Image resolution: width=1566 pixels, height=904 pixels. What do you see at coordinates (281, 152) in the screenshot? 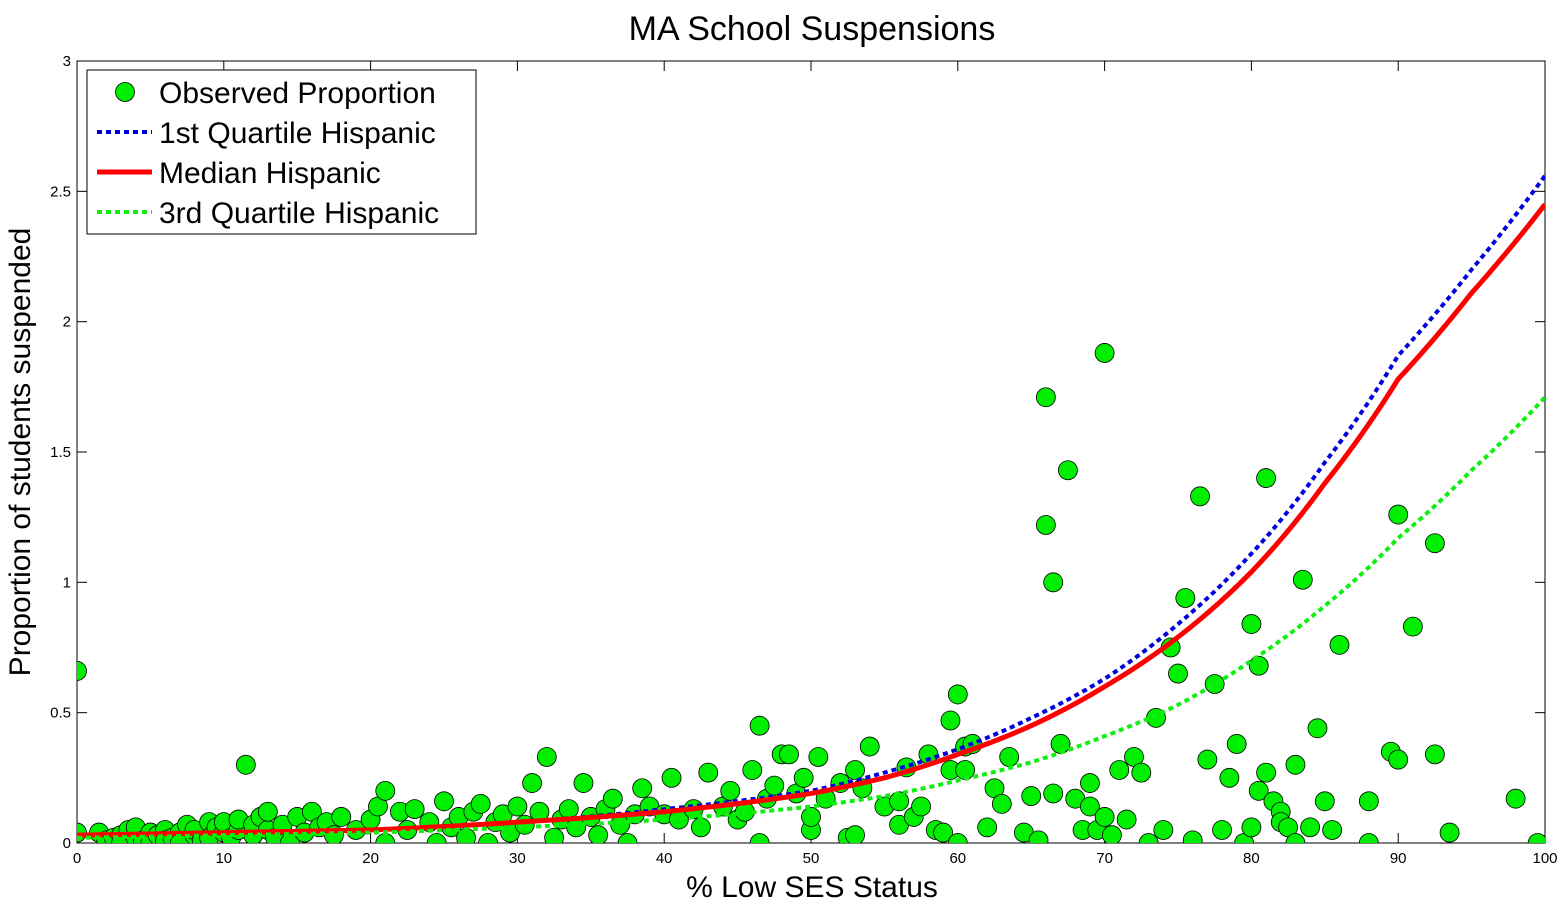
I see `legend-box` at bounding box center [281, 152].